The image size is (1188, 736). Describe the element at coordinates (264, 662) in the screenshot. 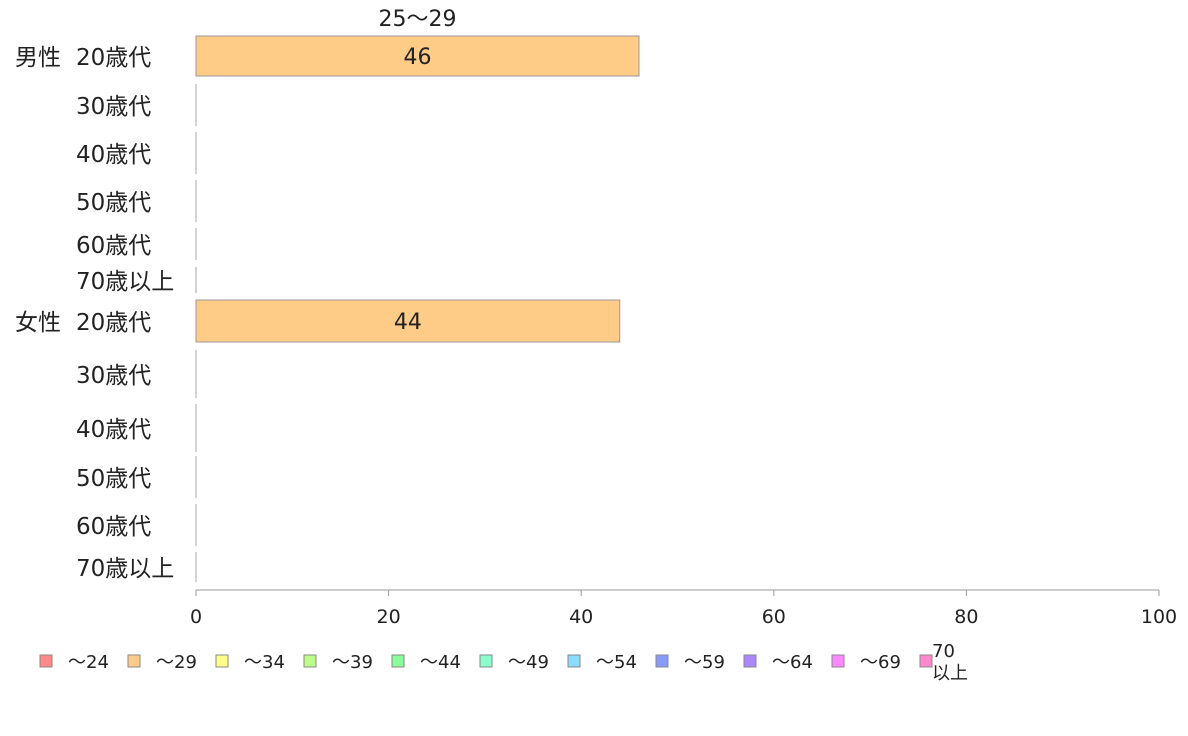

I see `legend-label: 〜34` at that location.